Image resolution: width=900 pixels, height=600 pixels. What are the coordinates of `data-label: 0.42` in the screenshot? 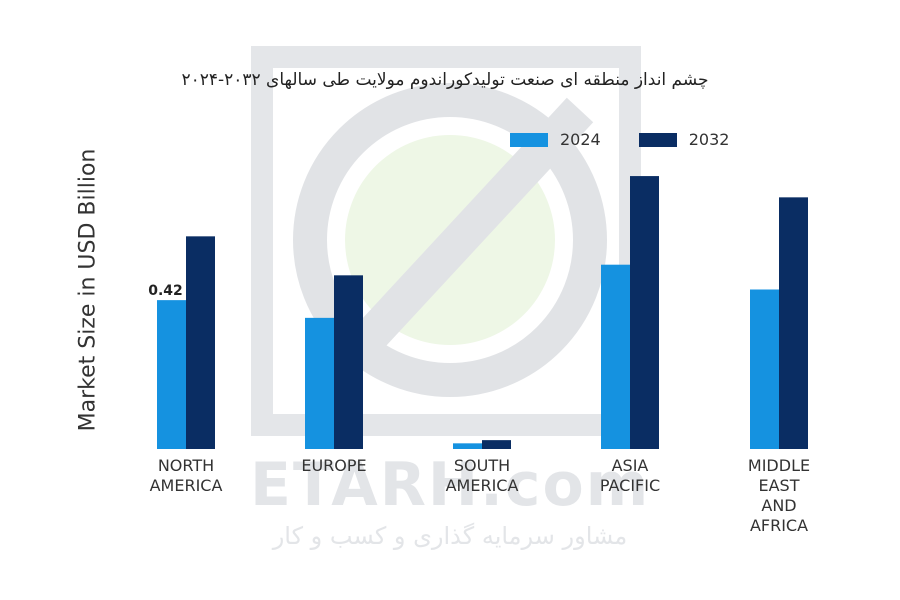 It's located at (165, 291).